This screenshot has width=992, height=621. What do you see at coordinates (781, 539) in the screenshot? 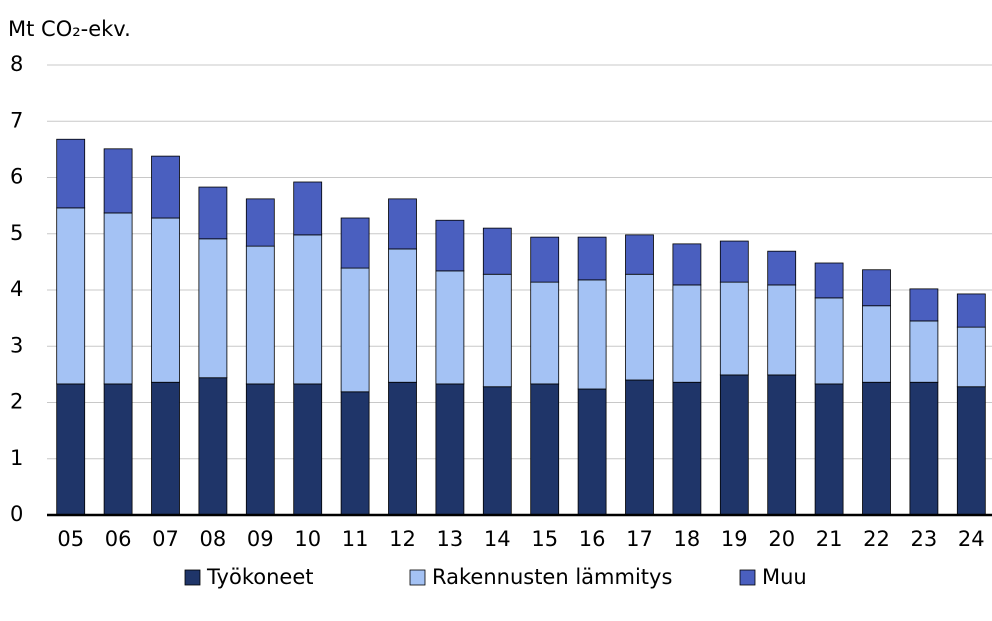
I see `x-tick-label: 20` at bounding box center [781, 539].